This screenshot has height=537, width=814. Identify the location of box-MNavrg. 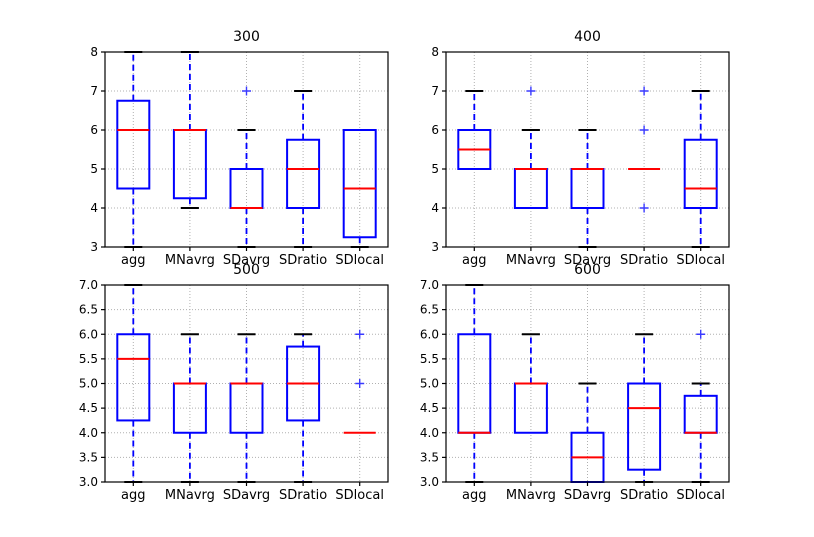
(189, 164).